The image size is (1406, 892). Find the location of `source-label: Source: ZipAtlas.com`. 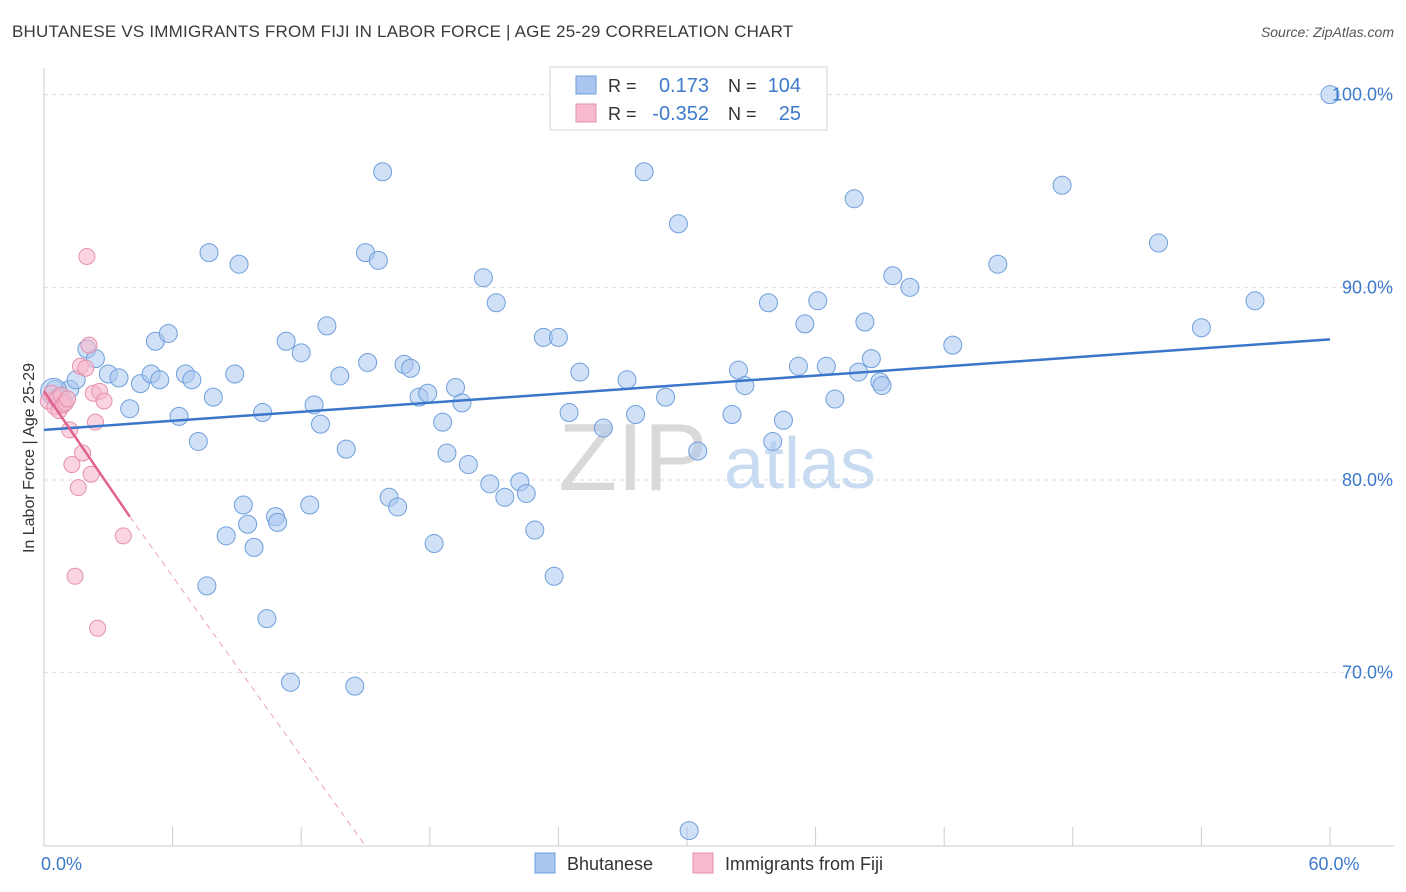

source-label: Source: ZipAtlas.com is located at coordinates (1327, 32).